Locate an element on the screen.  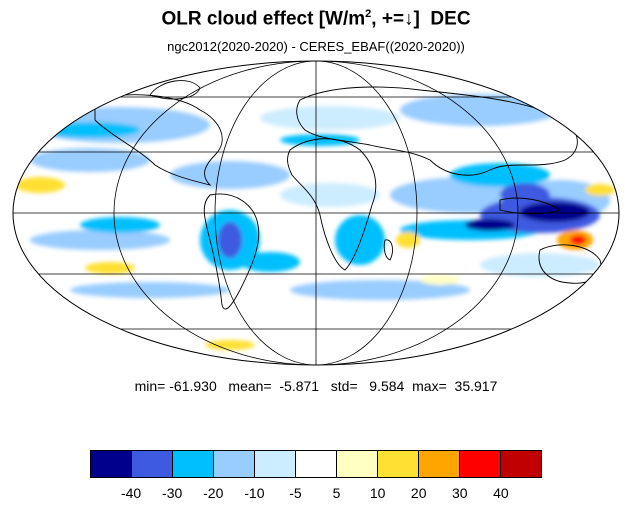
colorbar-tick-label: 10 is located at coordinates (377, 493).